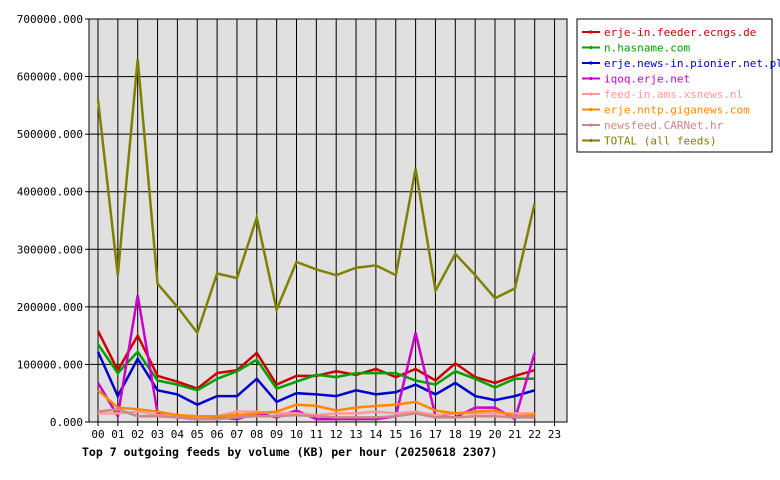 This screenshot has width=780, height=480. Describe the element at coordinates (664, 125) in the screenshot. I see `legend-label: newsfeed.CARNet.hr` at that location.